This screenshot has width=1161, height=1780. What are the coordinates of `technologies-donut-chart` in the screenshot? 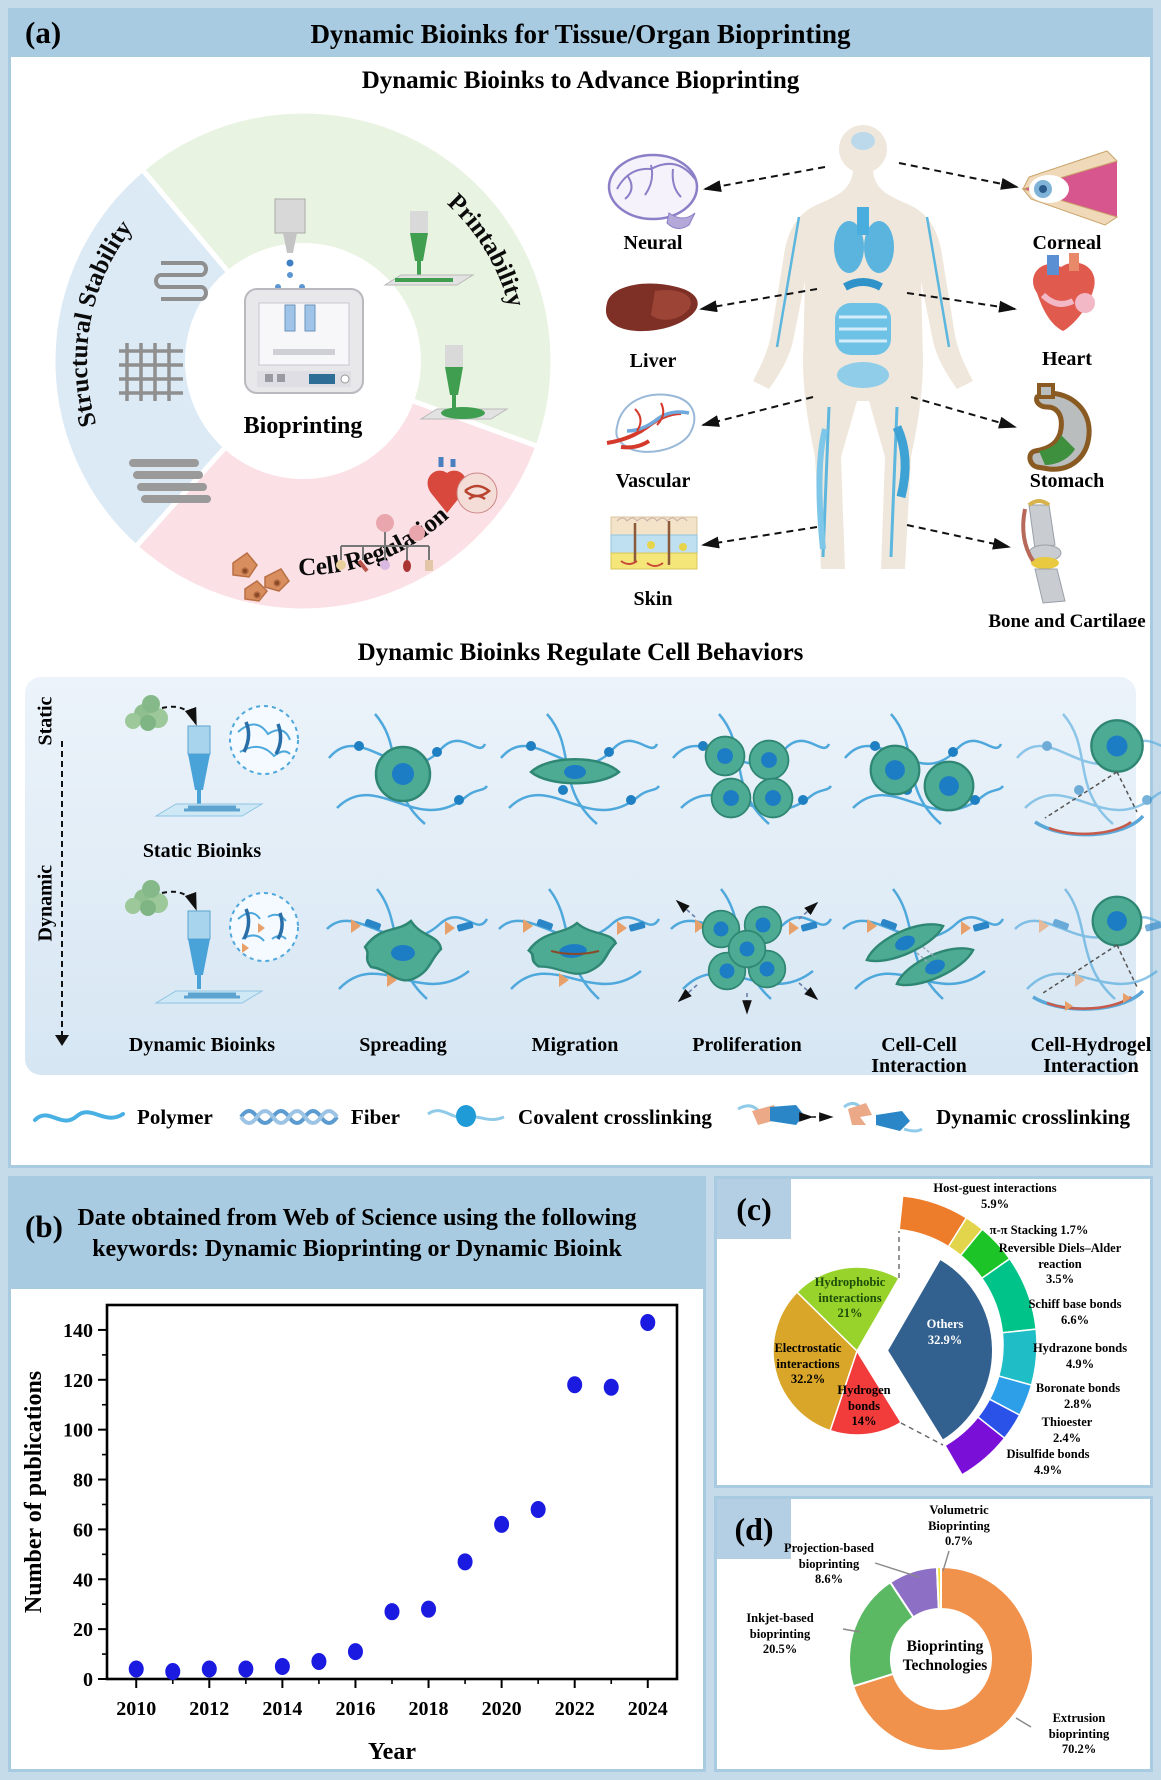 It's located at (938, 1651).